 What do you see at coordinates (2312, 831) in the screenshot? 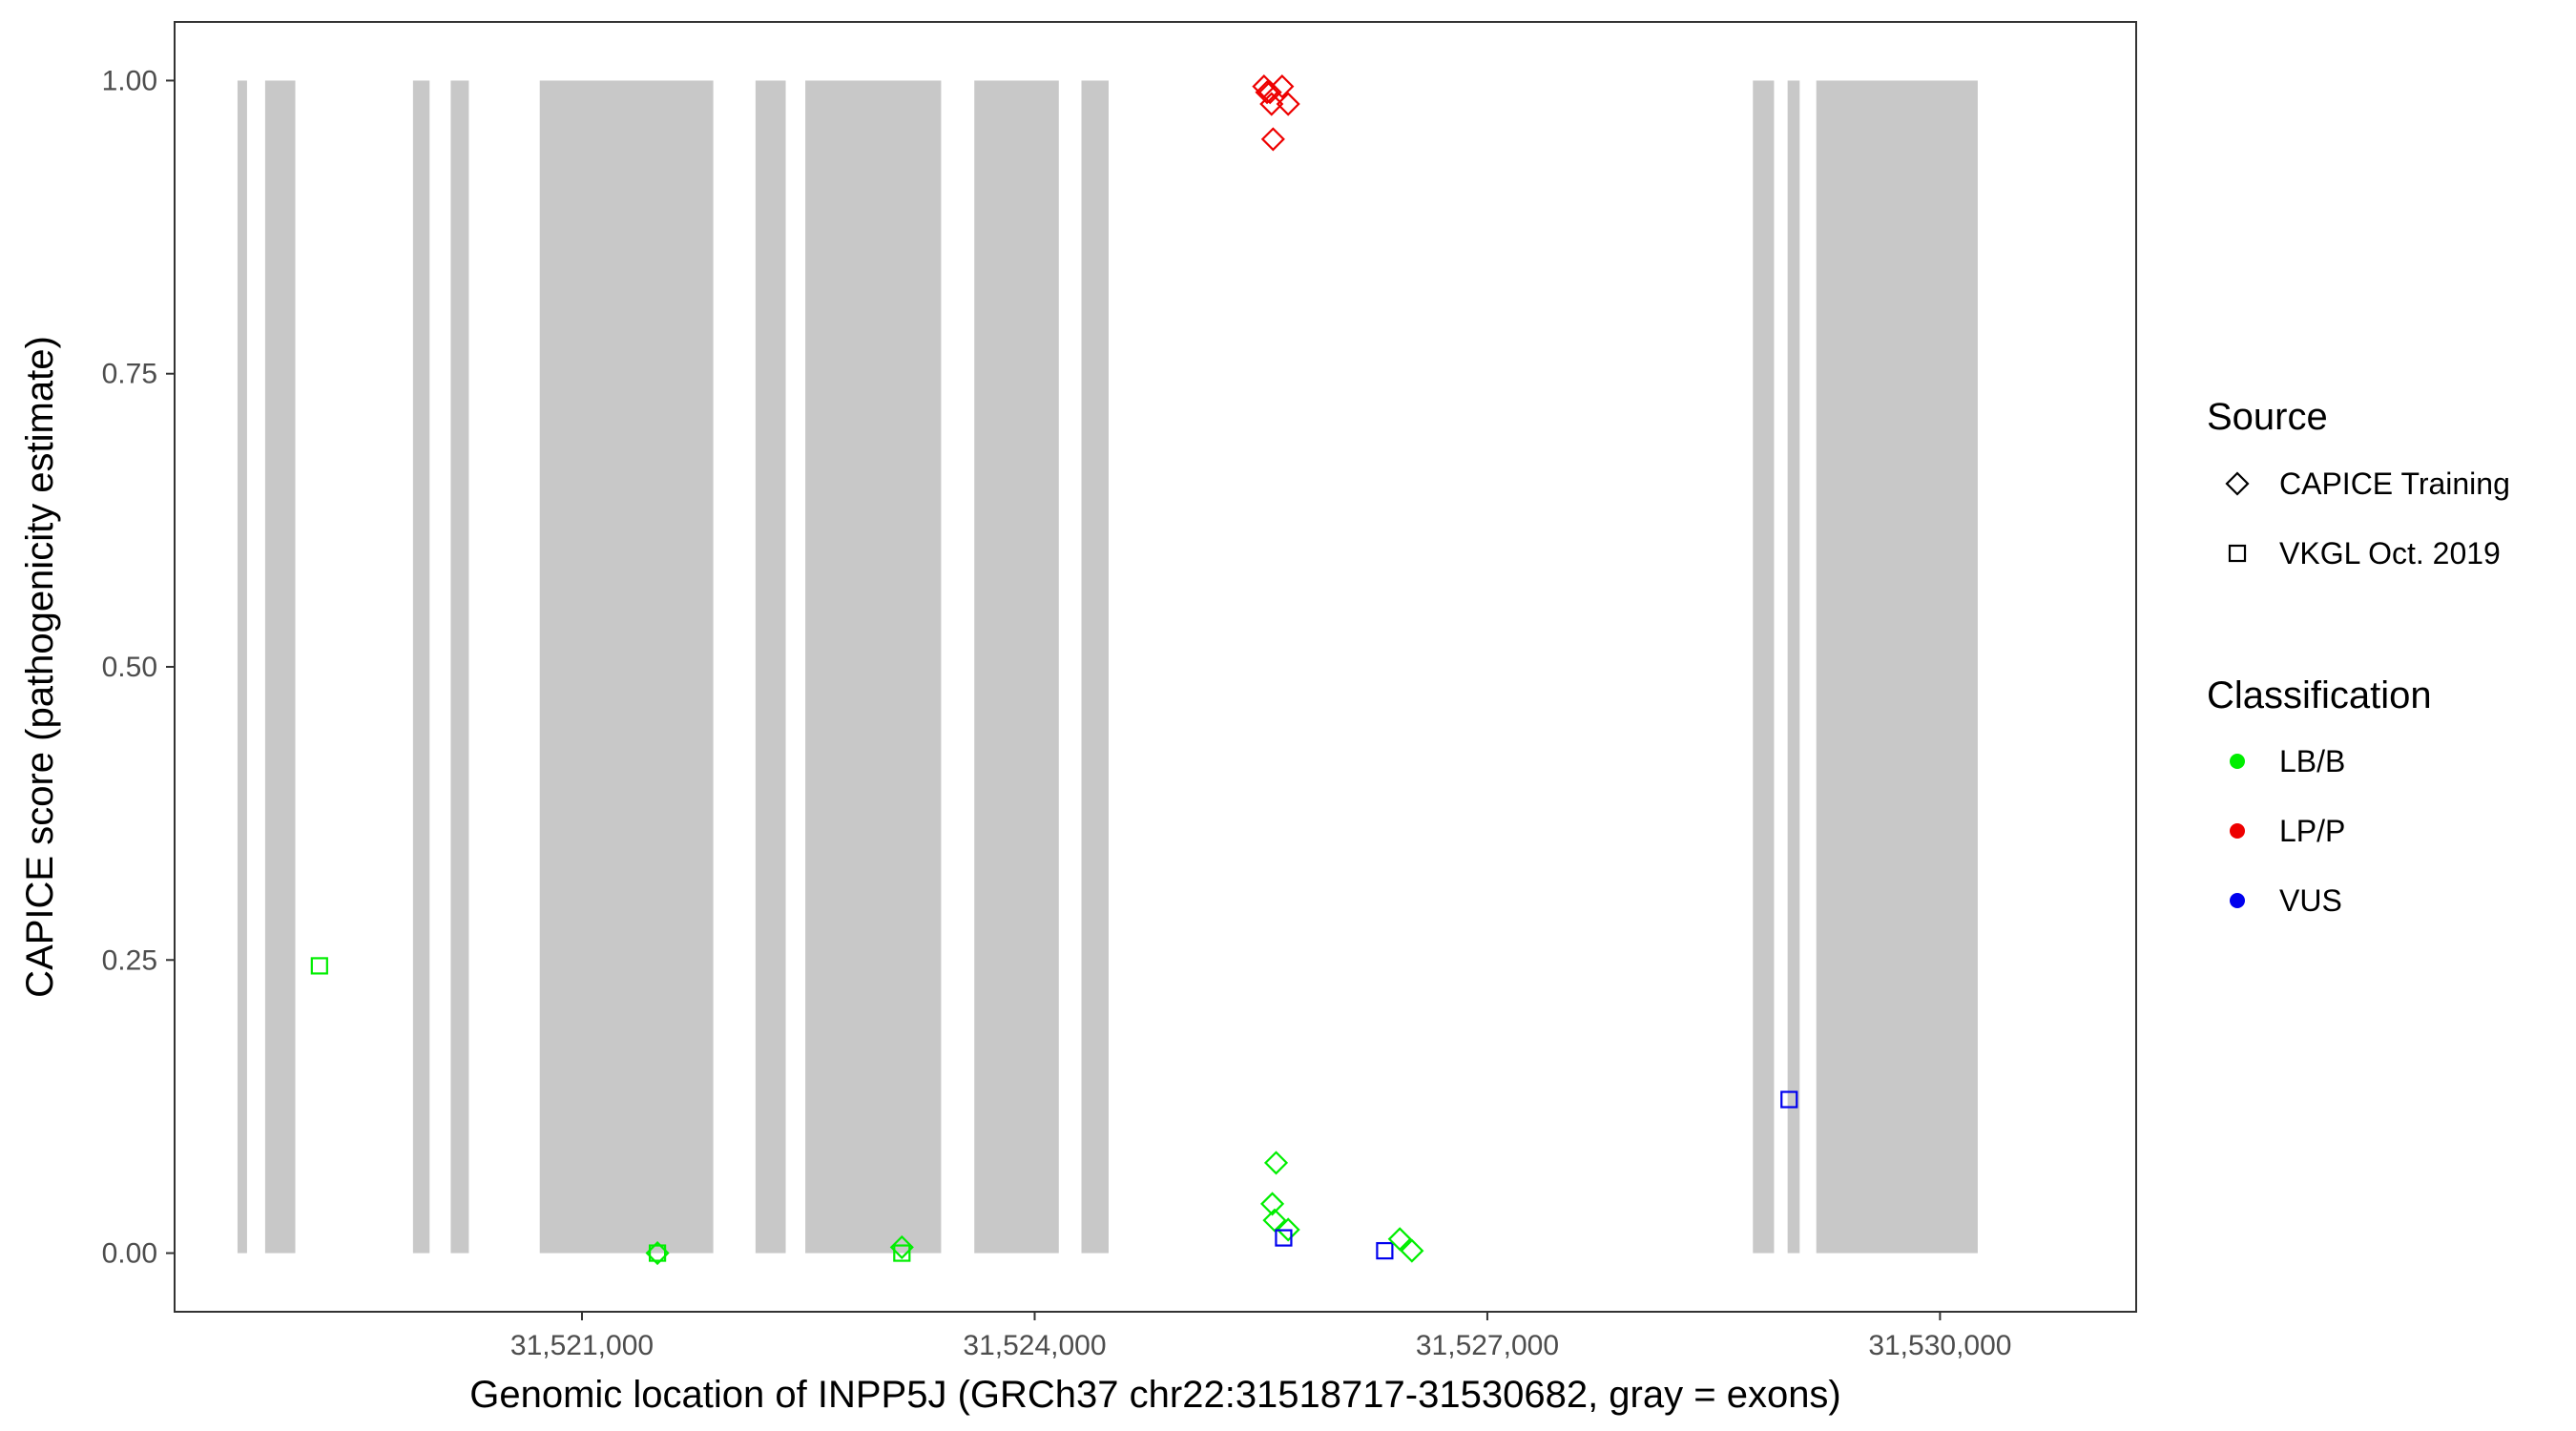
I see `legend-label: LP/P` at bounding box center [2312, 831].